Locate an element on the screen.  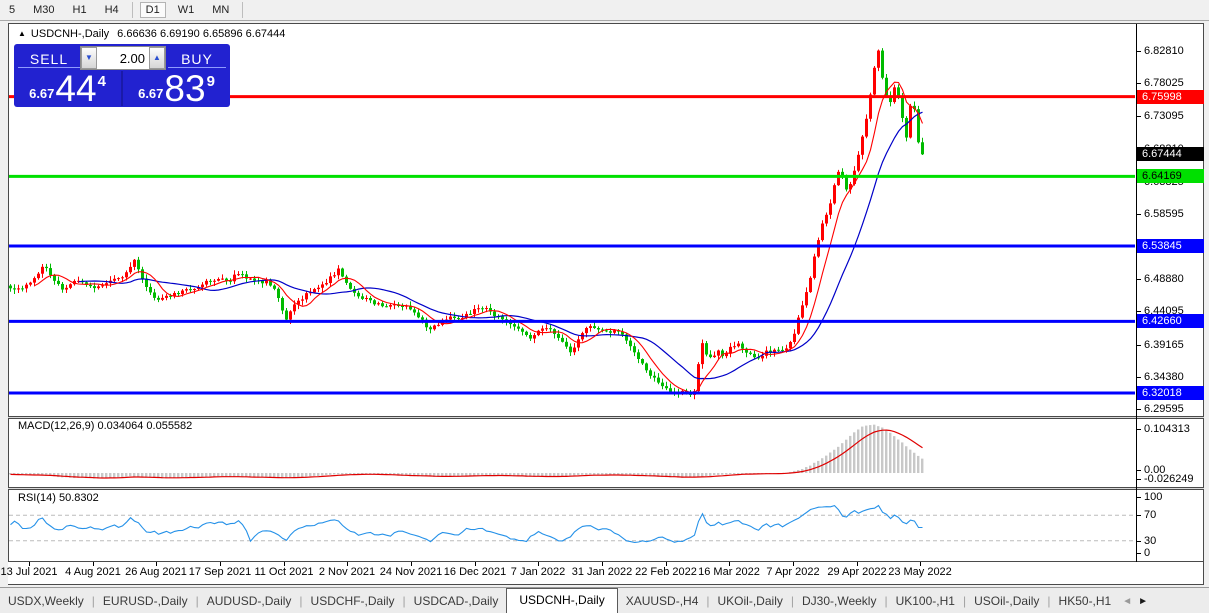
timeframe-button-m30: M30 is located at coordinates (44, 10).